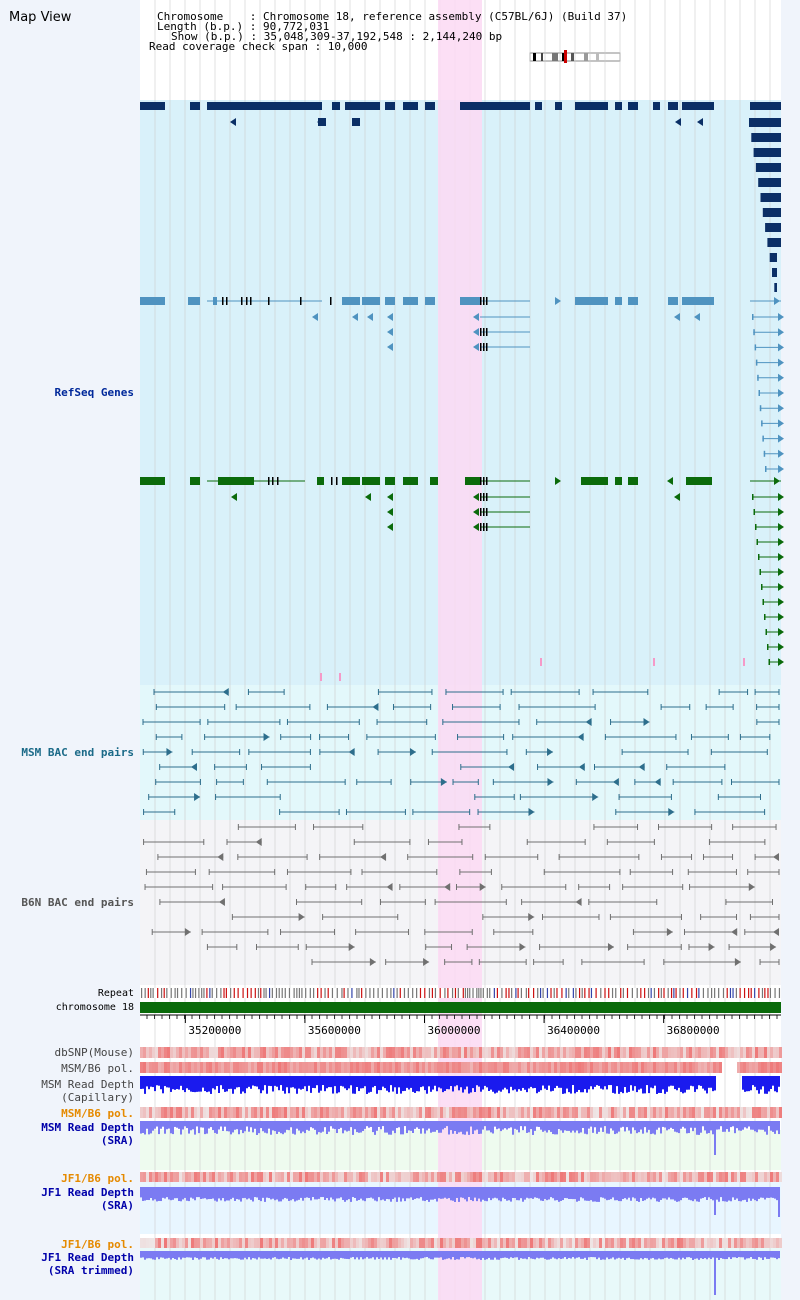  I want to click on axis-tick-label: 36400000, so click(573, 1030).